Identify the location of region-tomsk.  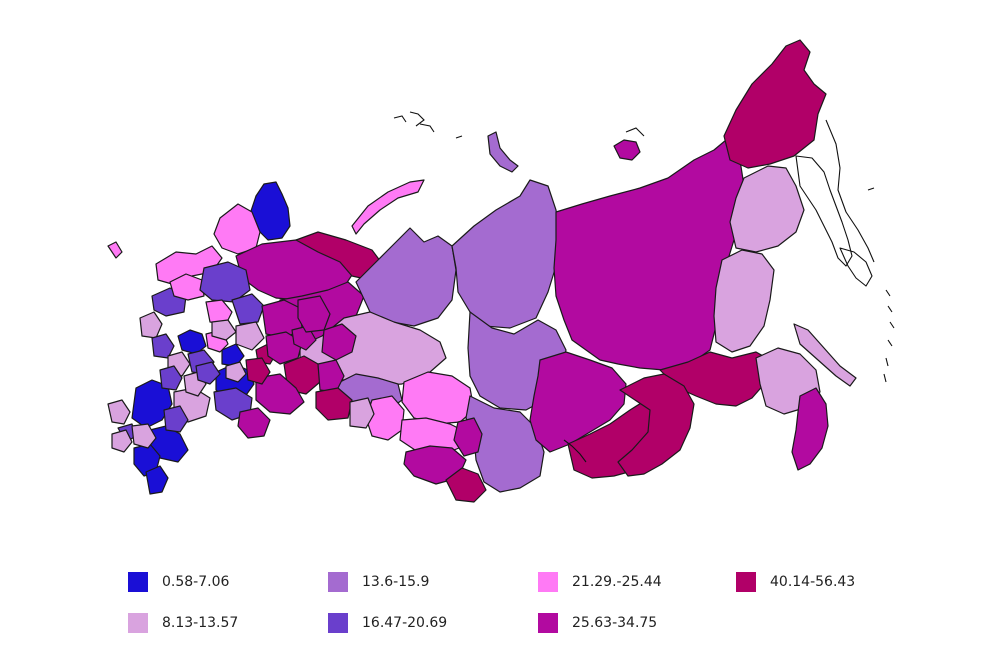
(438, 398).